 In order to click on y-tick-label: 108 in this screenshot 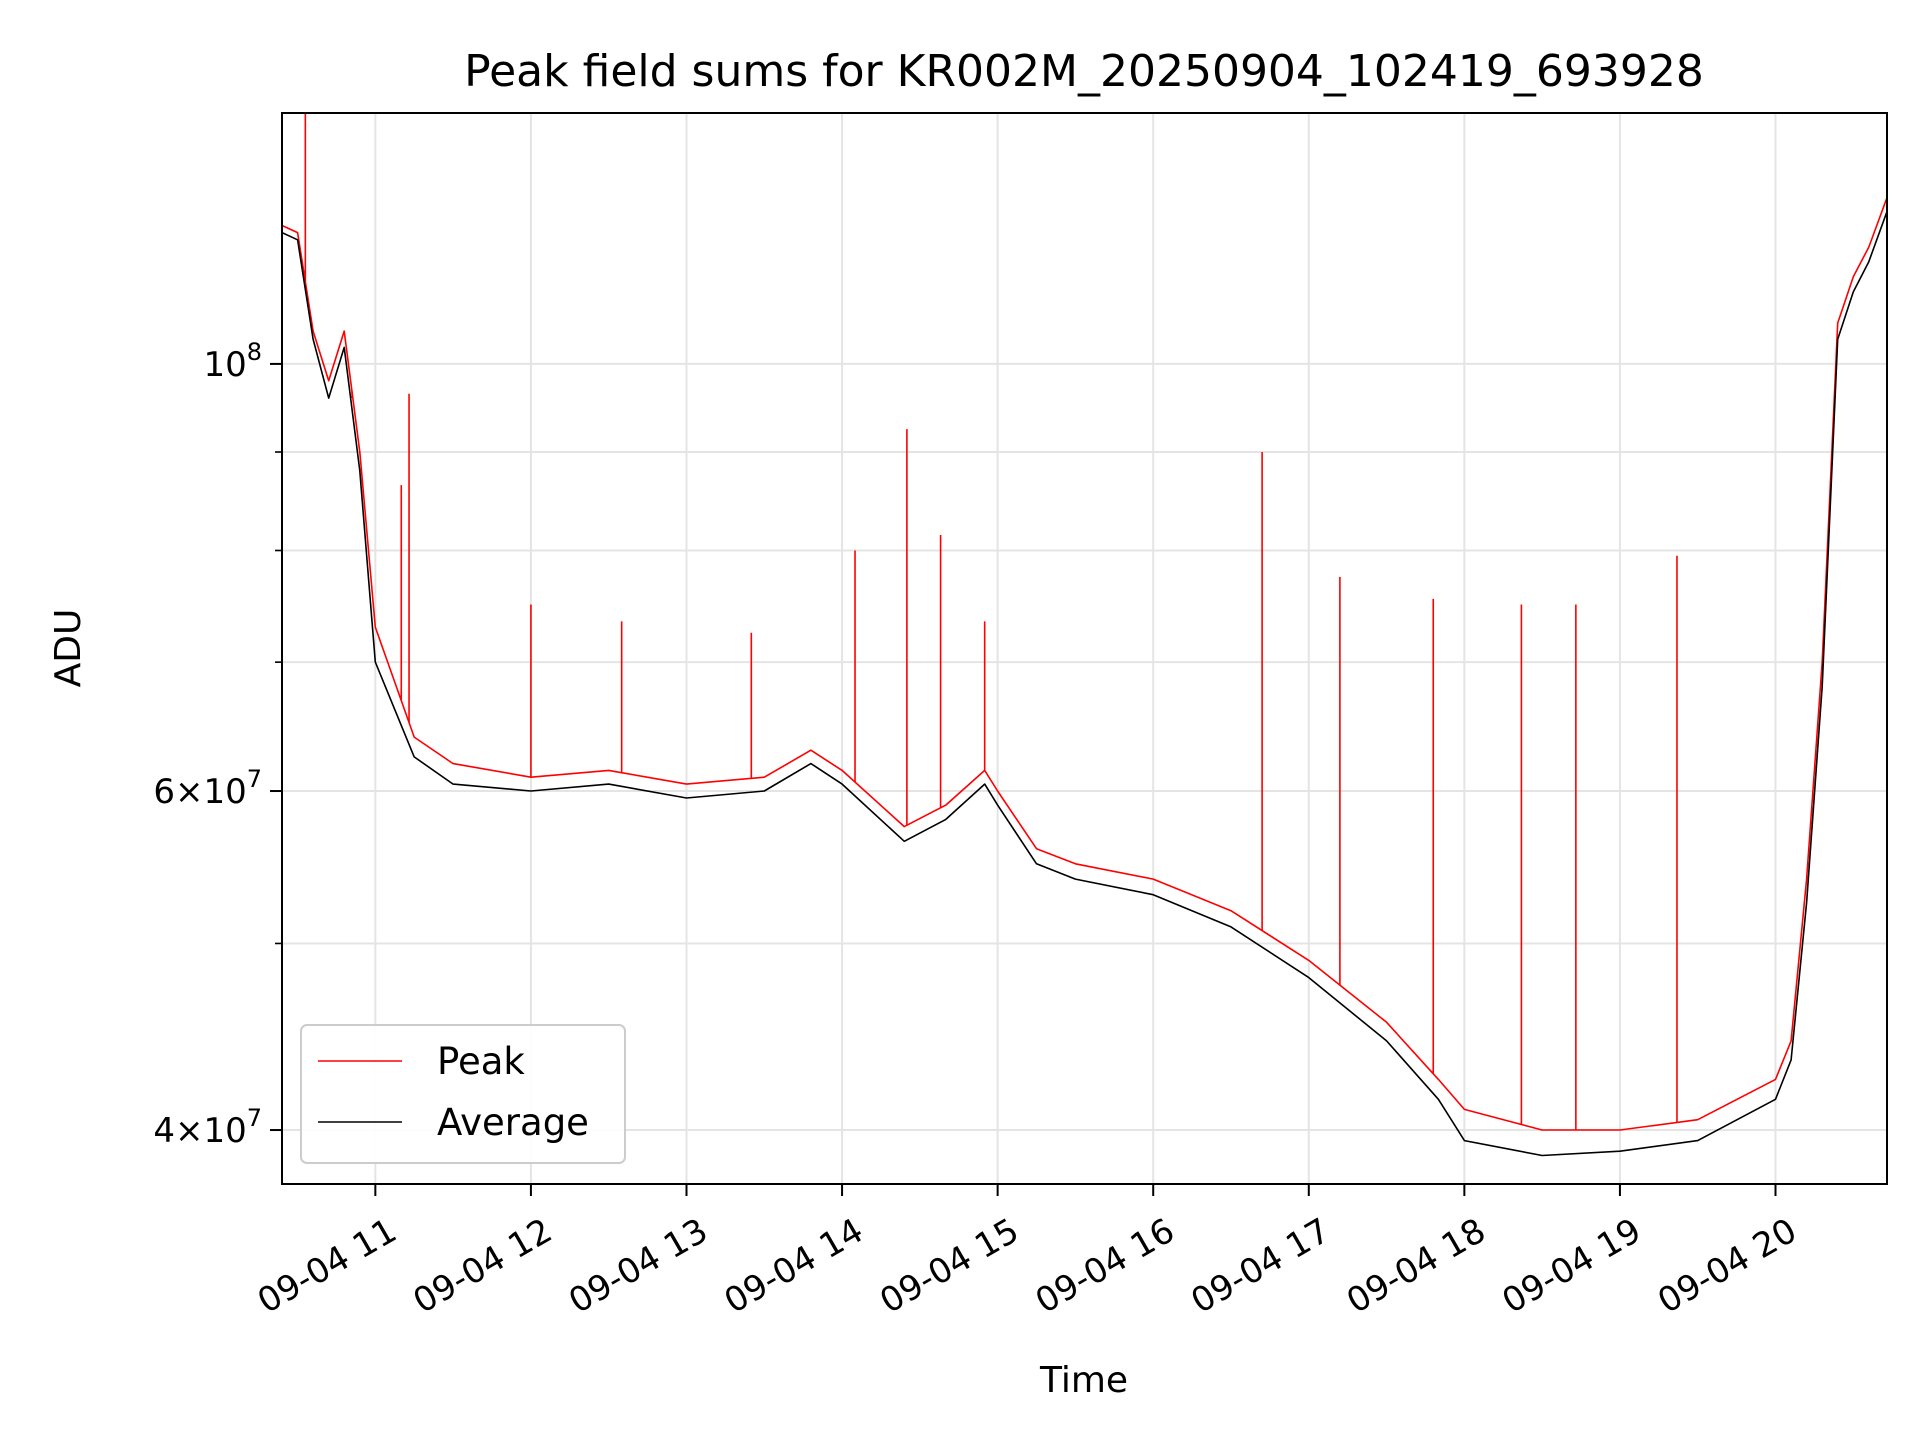, I will do `click(232, 361)`.